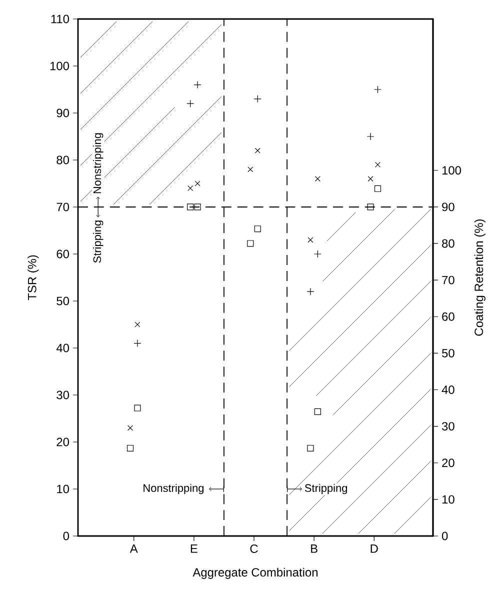 This screenshot has height=599, width=497. I want to click on y2-axis-title: Coating Retention (%), so click(480, 277).